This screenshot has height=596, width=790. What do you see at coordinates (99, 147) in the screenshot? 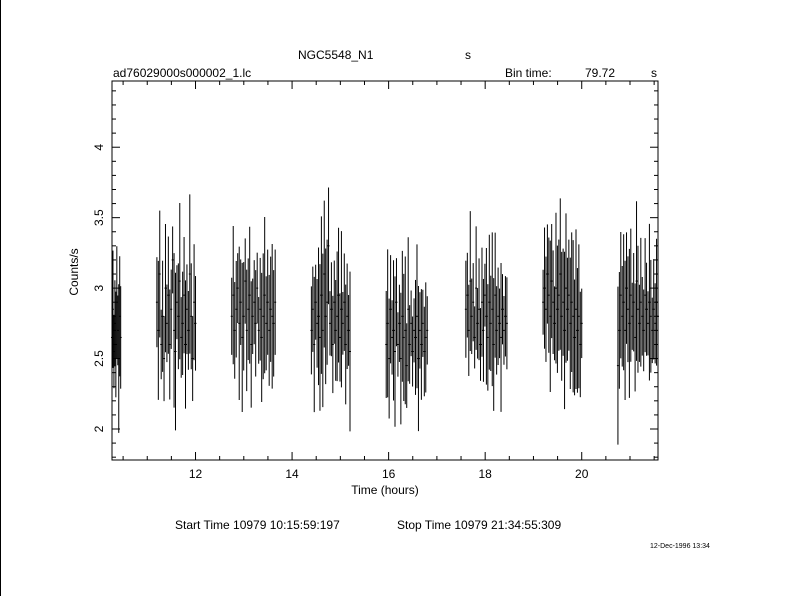
I see `y-tick-label: 4` at bounding box center [99, 147].